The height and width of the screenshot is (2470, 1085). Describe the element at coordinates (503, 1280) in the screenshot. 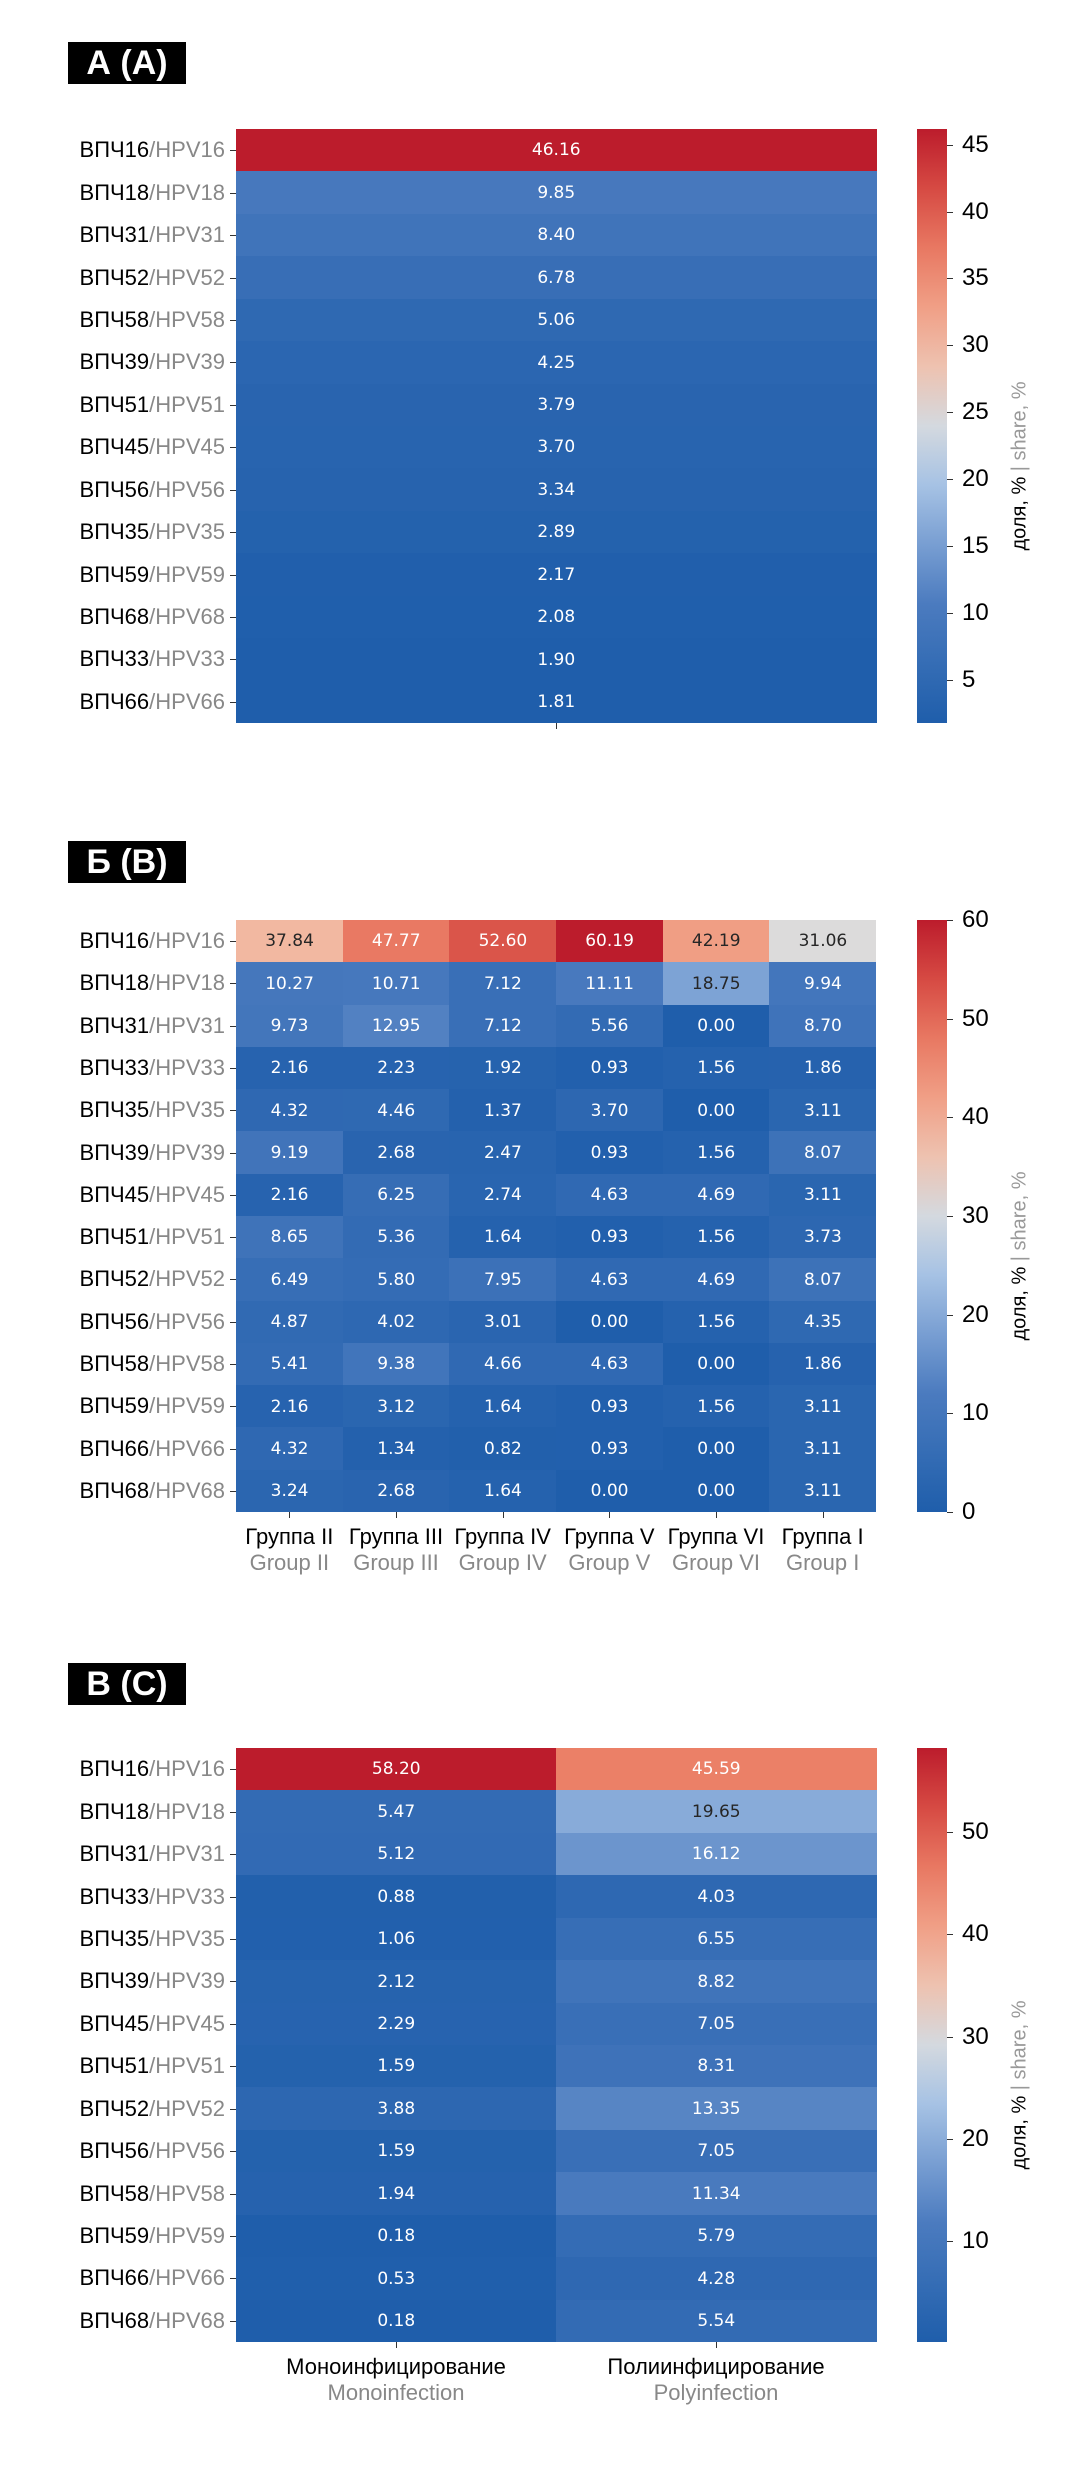

I see `heatmap-cell: 7.95` at that location.